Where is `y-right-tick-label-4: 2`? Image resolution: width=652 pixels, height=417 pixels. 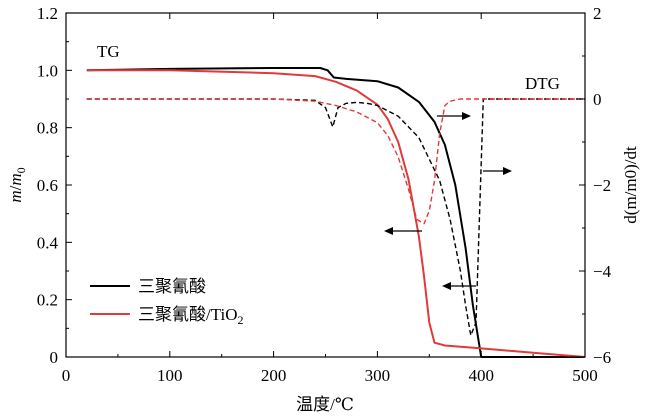
y-right-tick-label-4: 2 is located at coordinates (597, 13).